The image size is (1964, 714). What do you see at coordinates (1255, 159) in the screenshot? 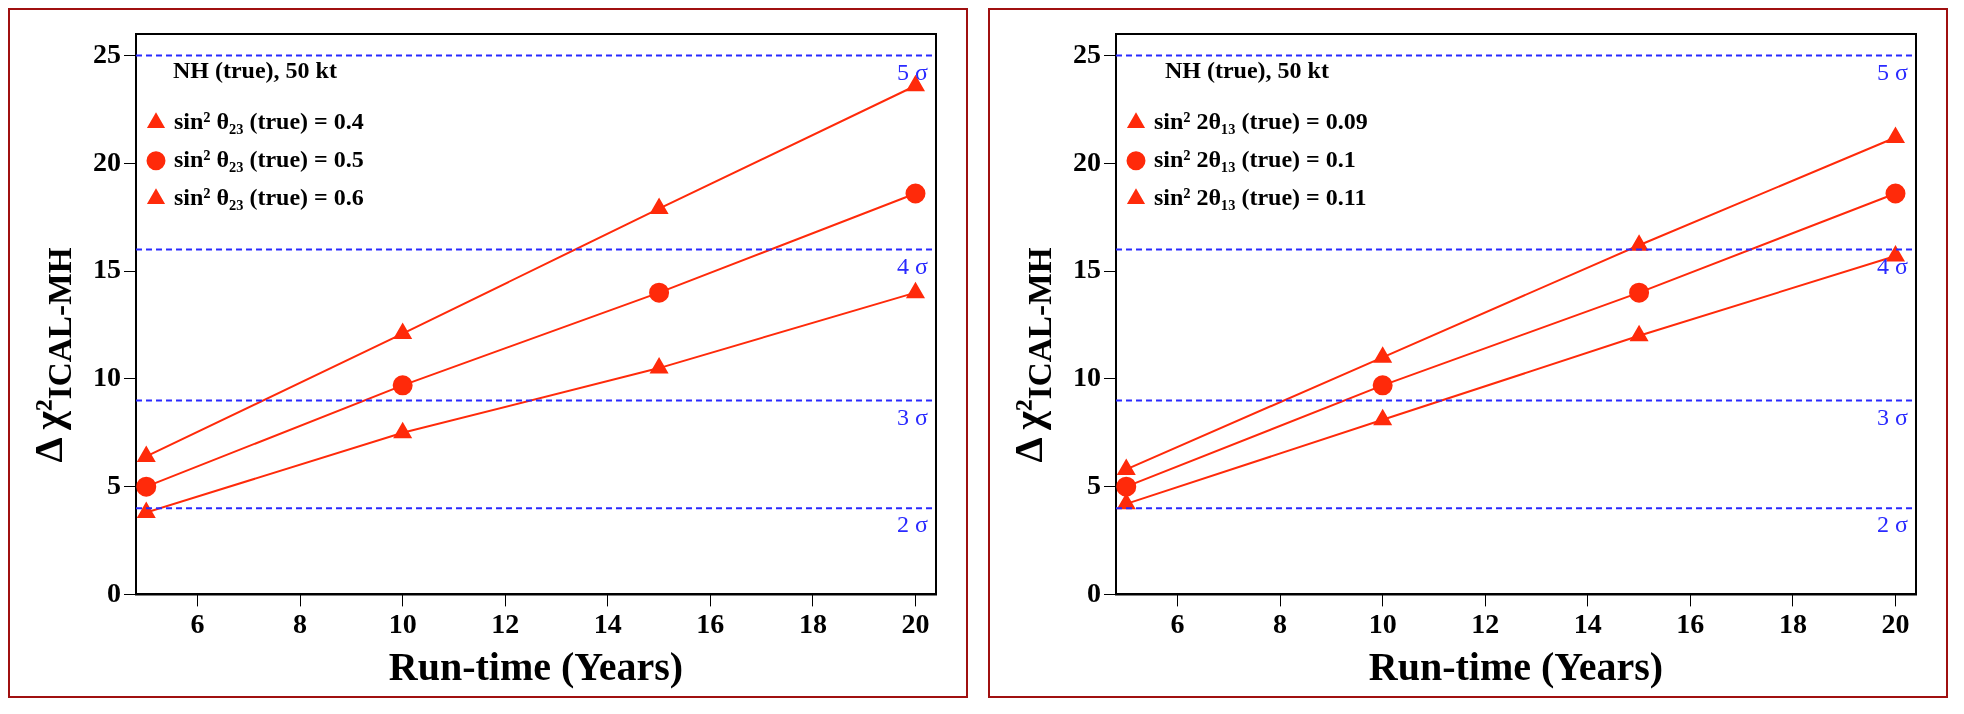
I see `legend-label: sin² 2θ₁₃ (true) = 0.1` at bounding box center [1255, 159].